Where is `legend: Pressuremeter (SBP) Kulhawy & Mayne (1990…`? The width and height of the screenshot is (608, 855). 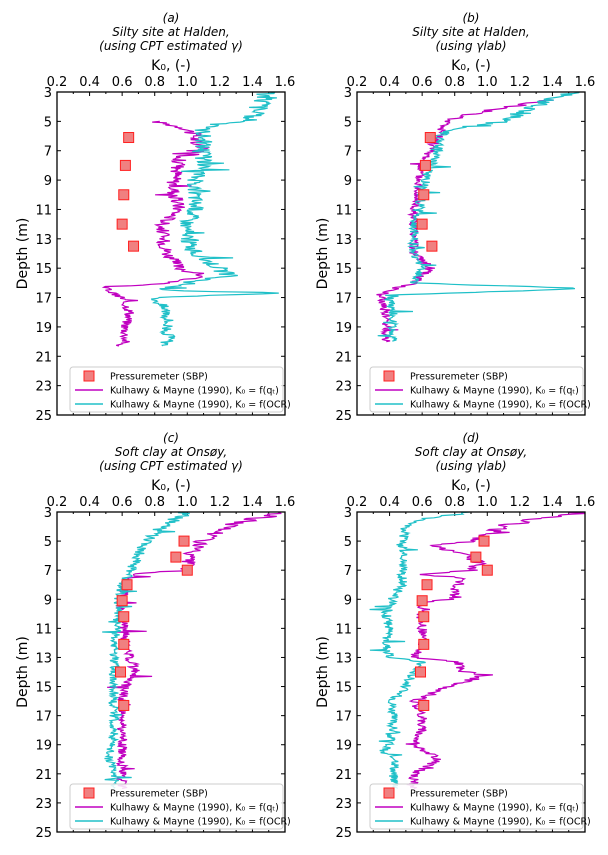 legend: Pressuremeter (SBP) Kulhawy & Mayne (1990… is located at coordinates (480, 806).